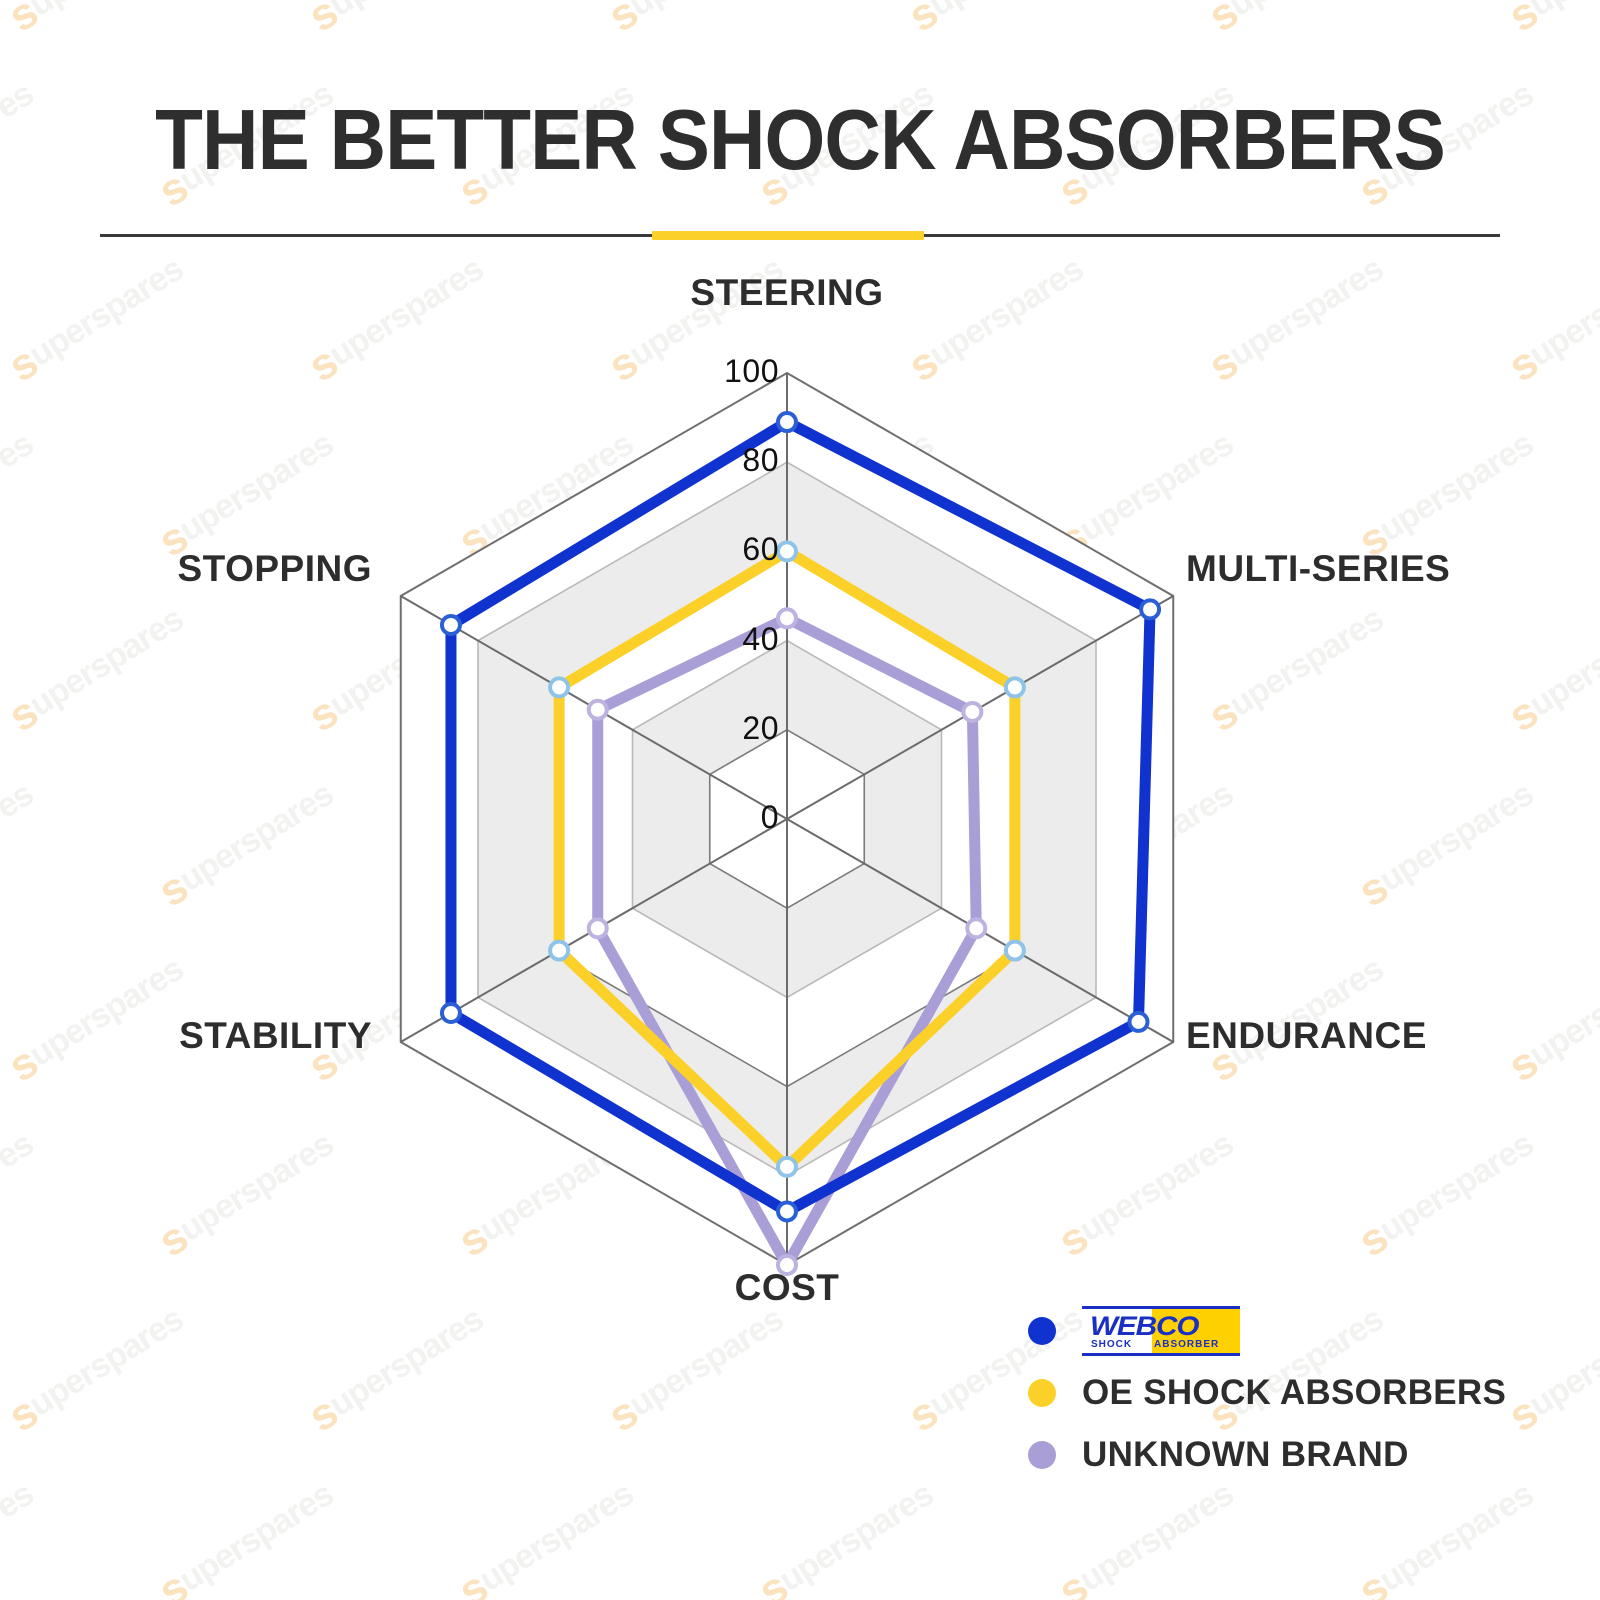  What do you see at coordinates (760, 460) in the screenshot?
I see `radial-tick-80: 80` at bounding box center [760, 460].